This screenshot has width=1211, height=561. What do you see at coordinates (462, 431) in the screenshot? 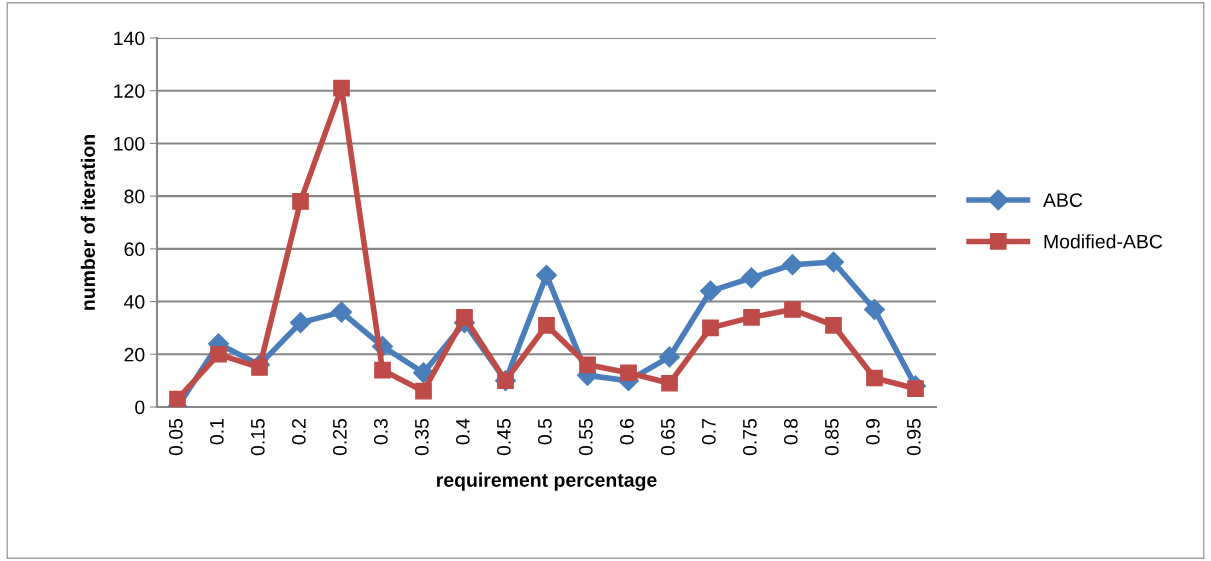
I see `x-tick-label: 0.4` at bounding box center [462, 431].